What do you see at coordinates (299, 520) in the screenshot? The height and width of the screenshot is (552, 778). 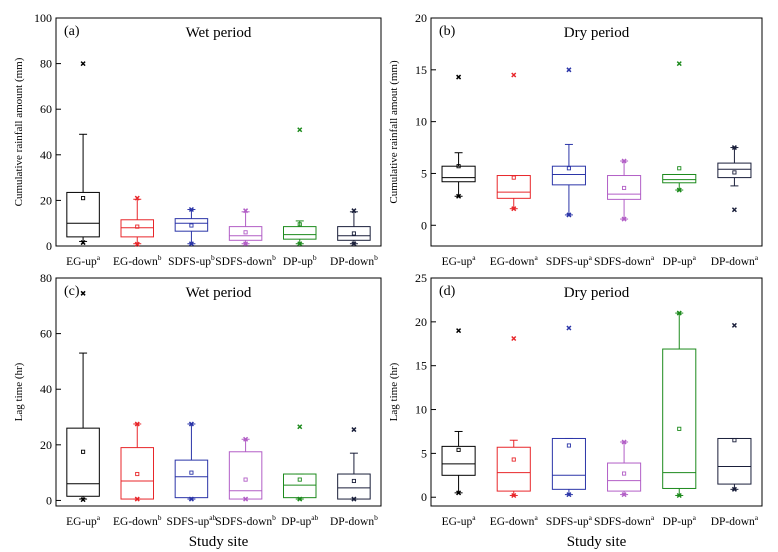 I see `x-tick-label: DP-upab` at bounding box center [299, 520].